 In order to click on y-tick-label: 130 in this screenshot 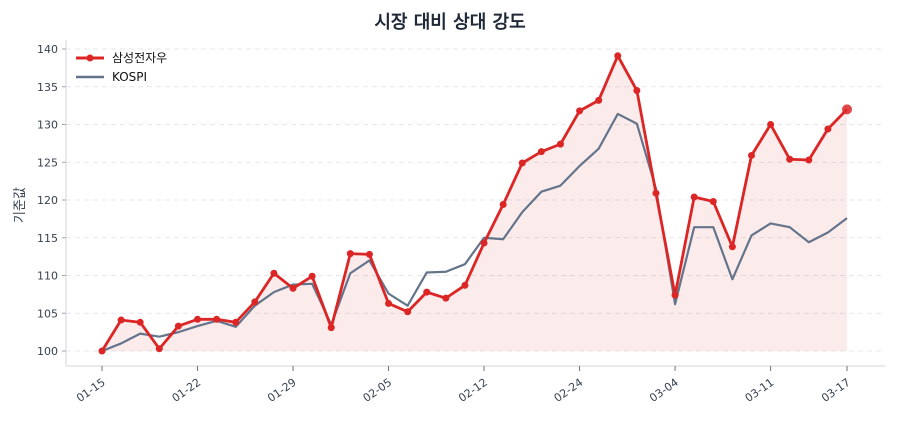, I will do `click(47, 125)`.